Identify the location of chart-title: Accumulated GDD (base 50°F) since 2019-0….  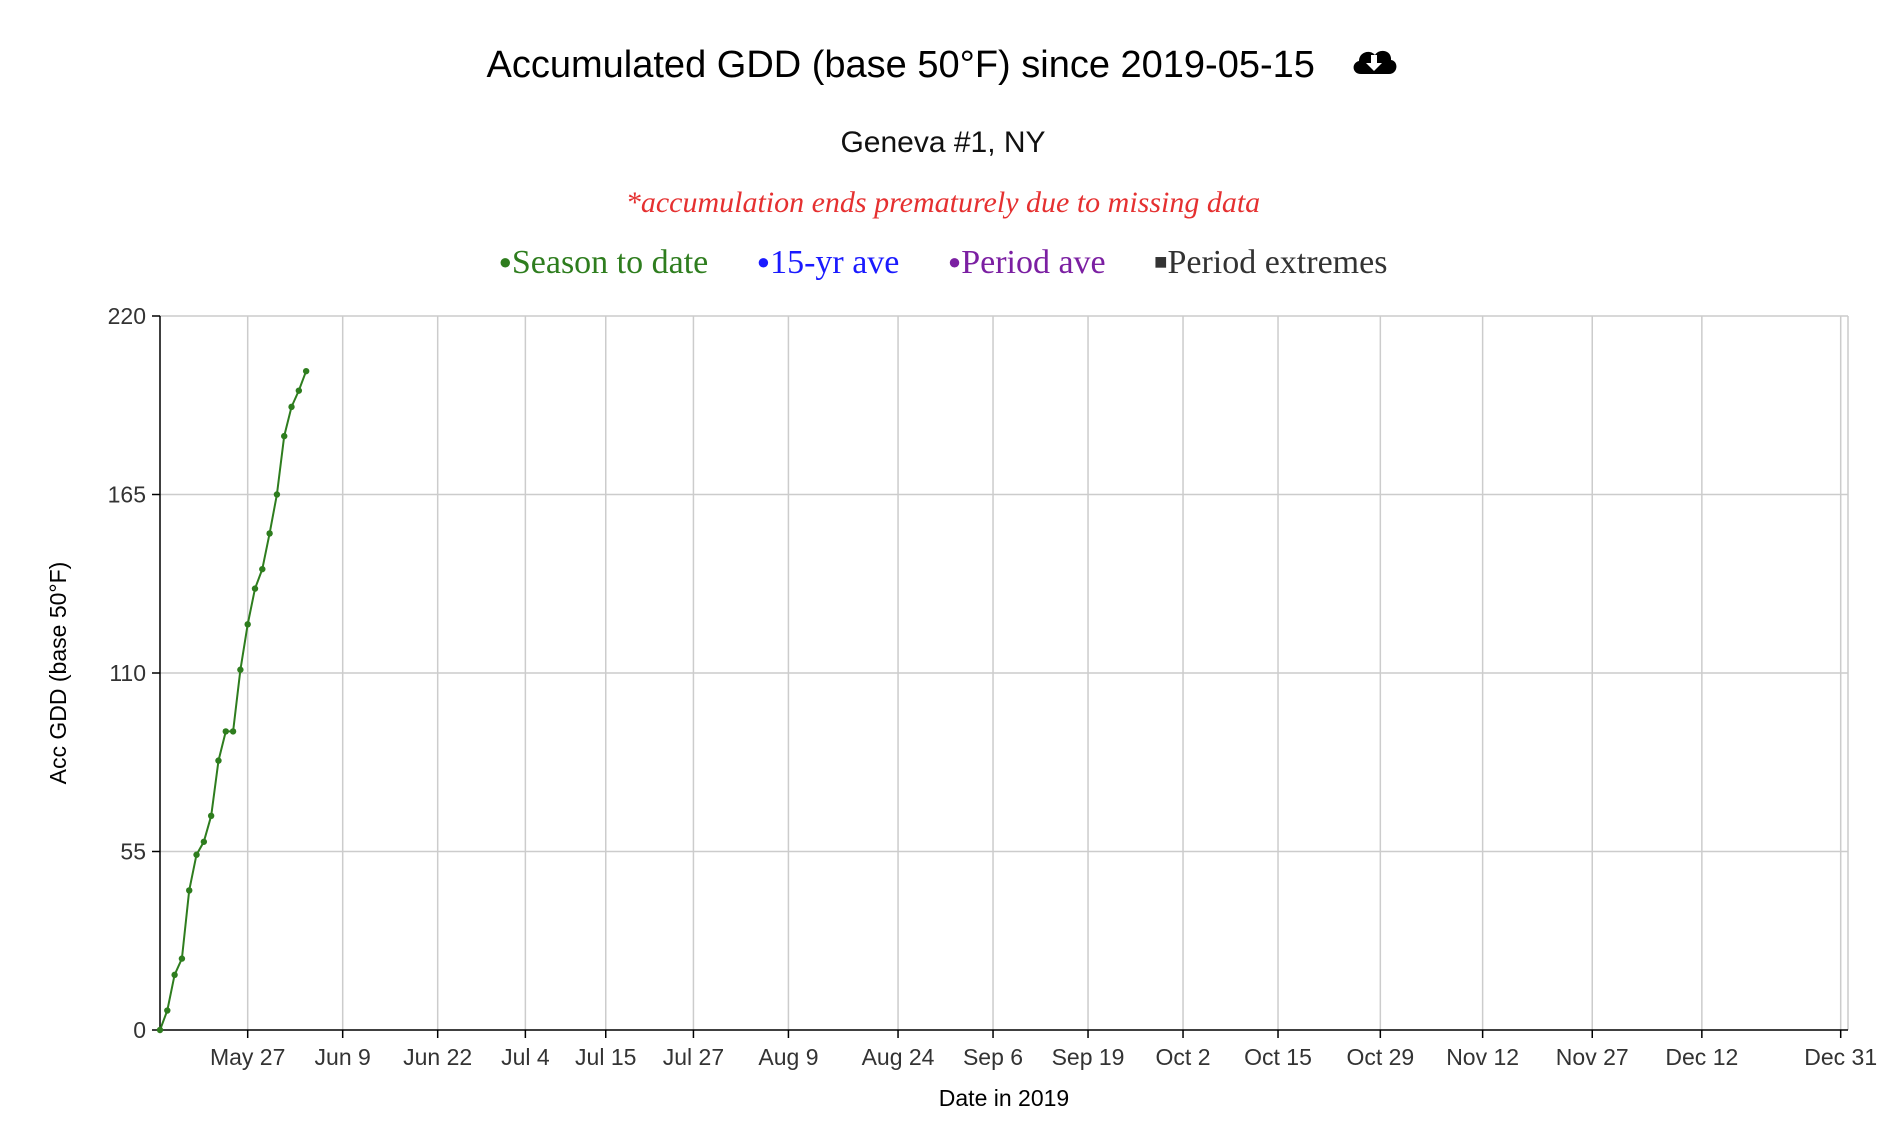
(900, 65).